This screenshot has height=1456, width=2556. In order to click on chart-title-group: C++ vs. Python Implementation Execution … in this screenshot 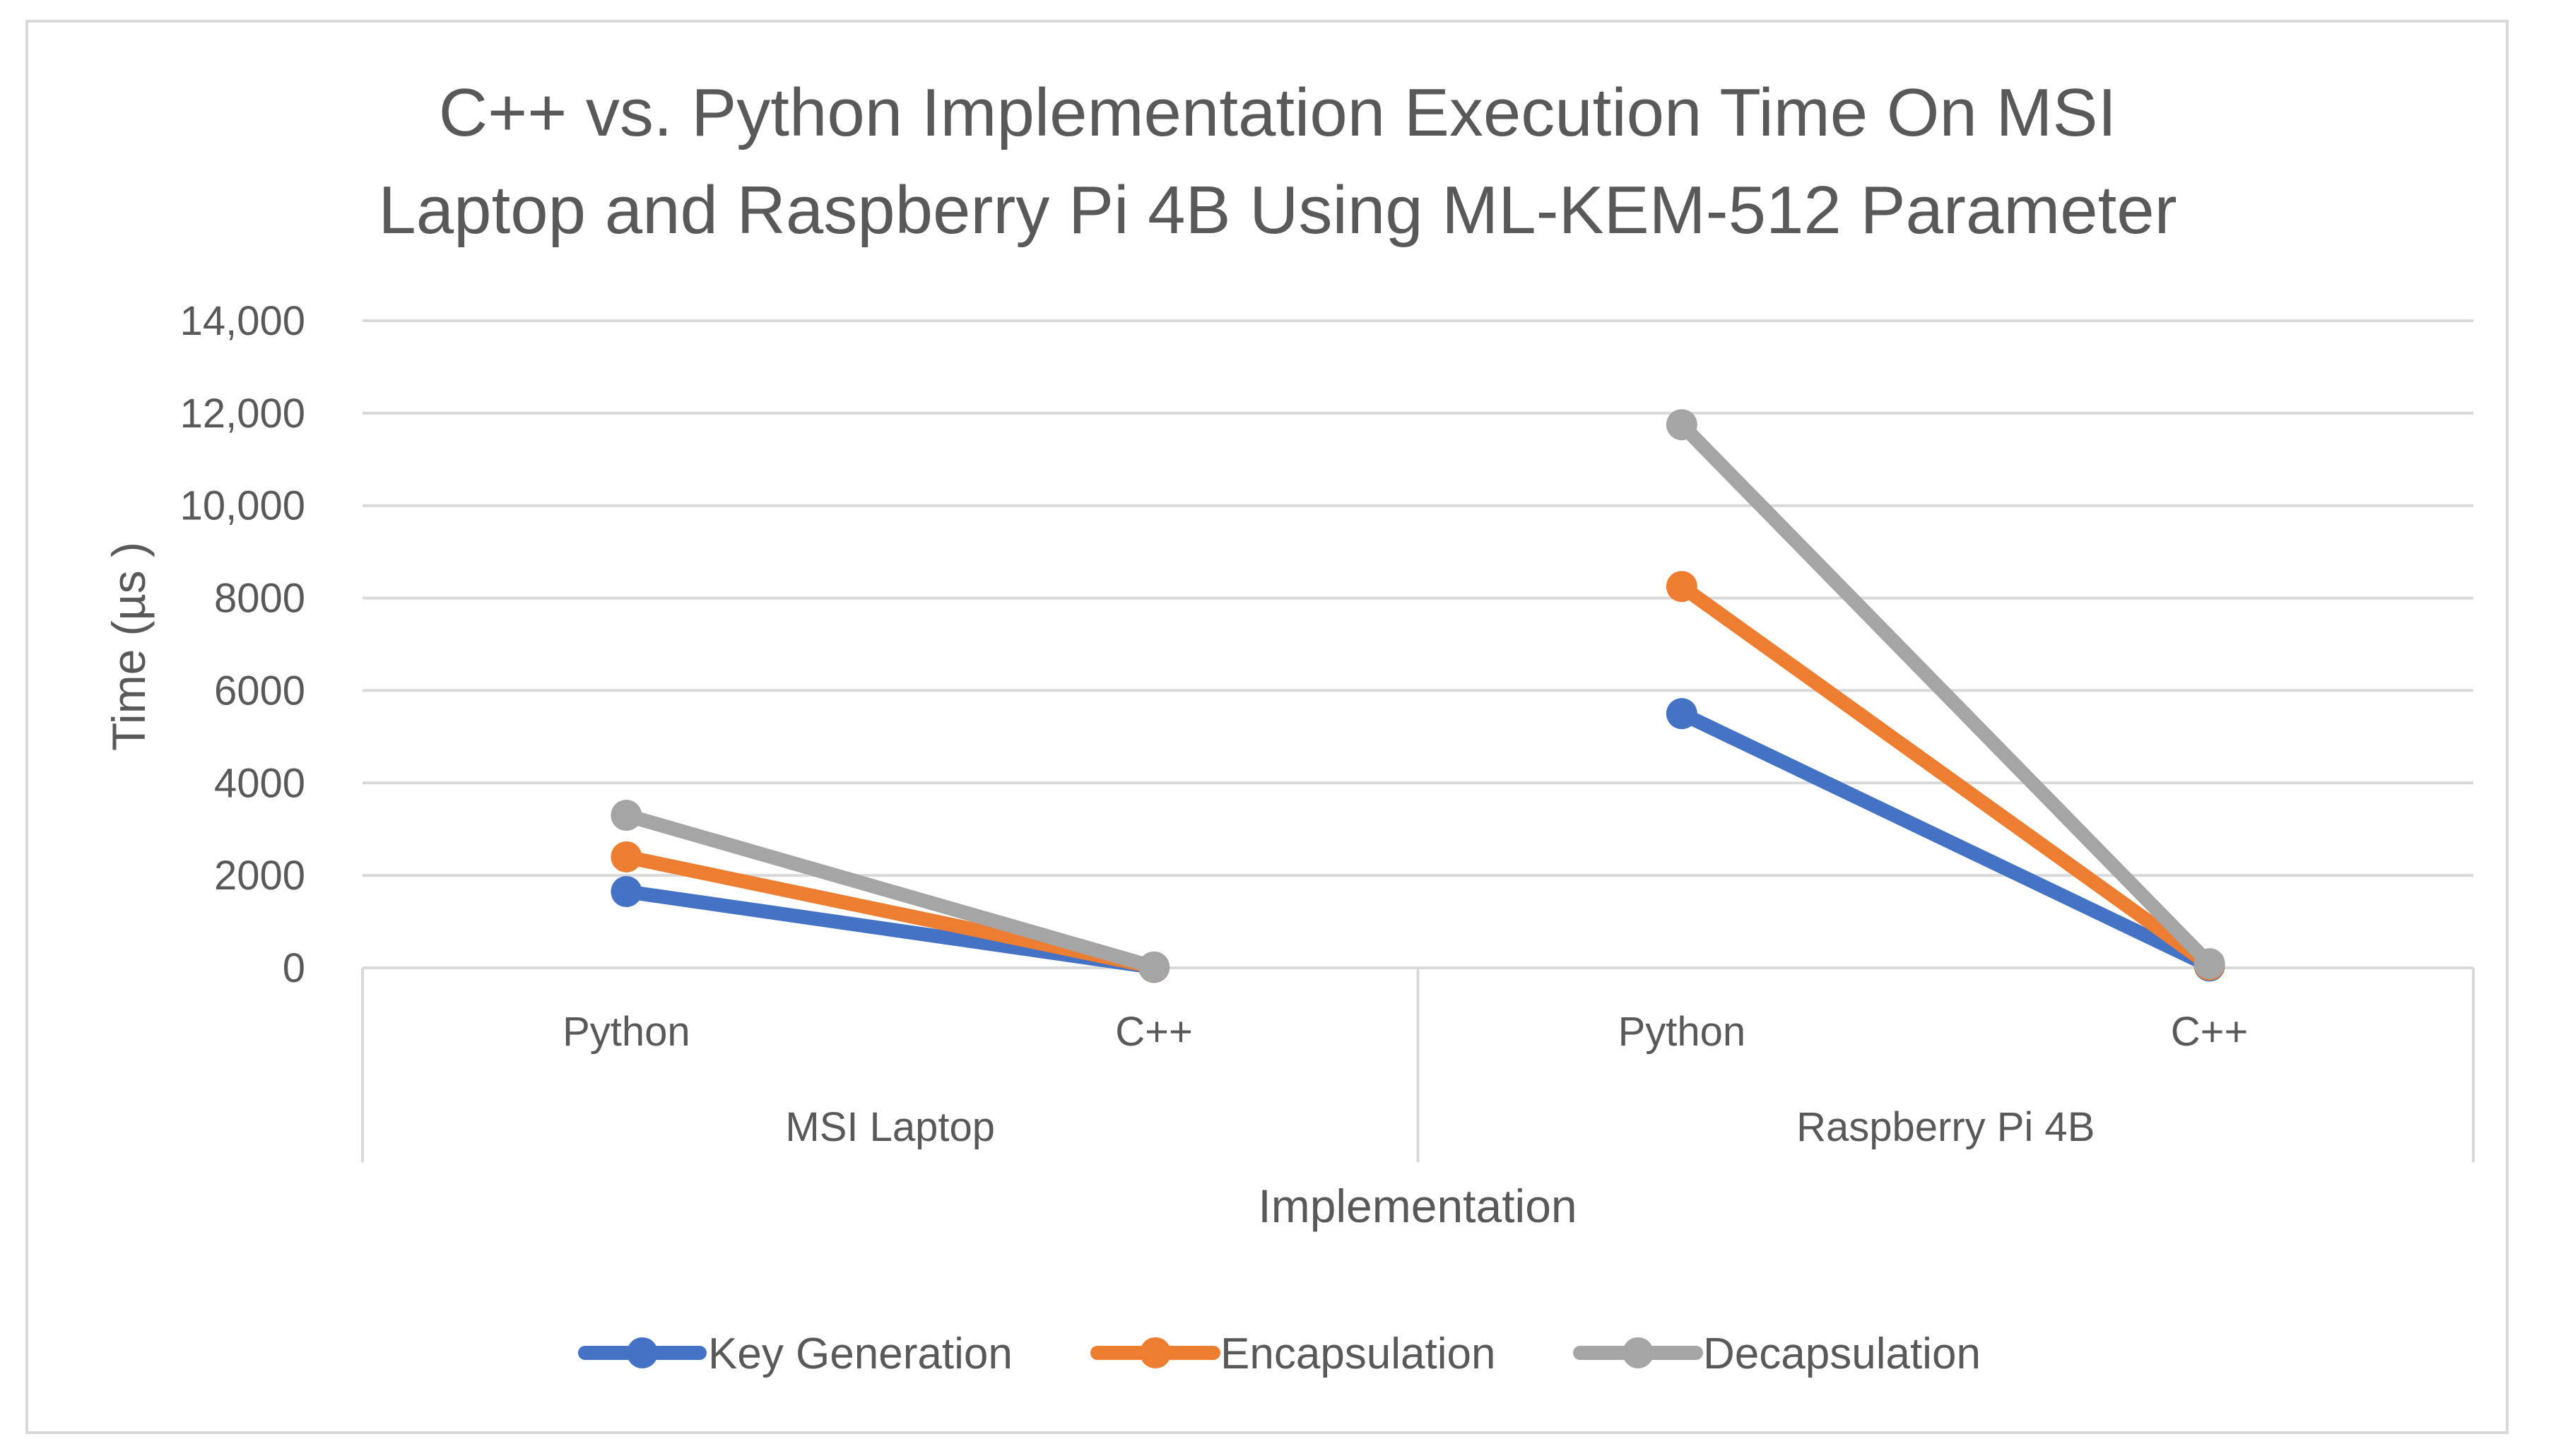, I will do `click(1278, 161)`.